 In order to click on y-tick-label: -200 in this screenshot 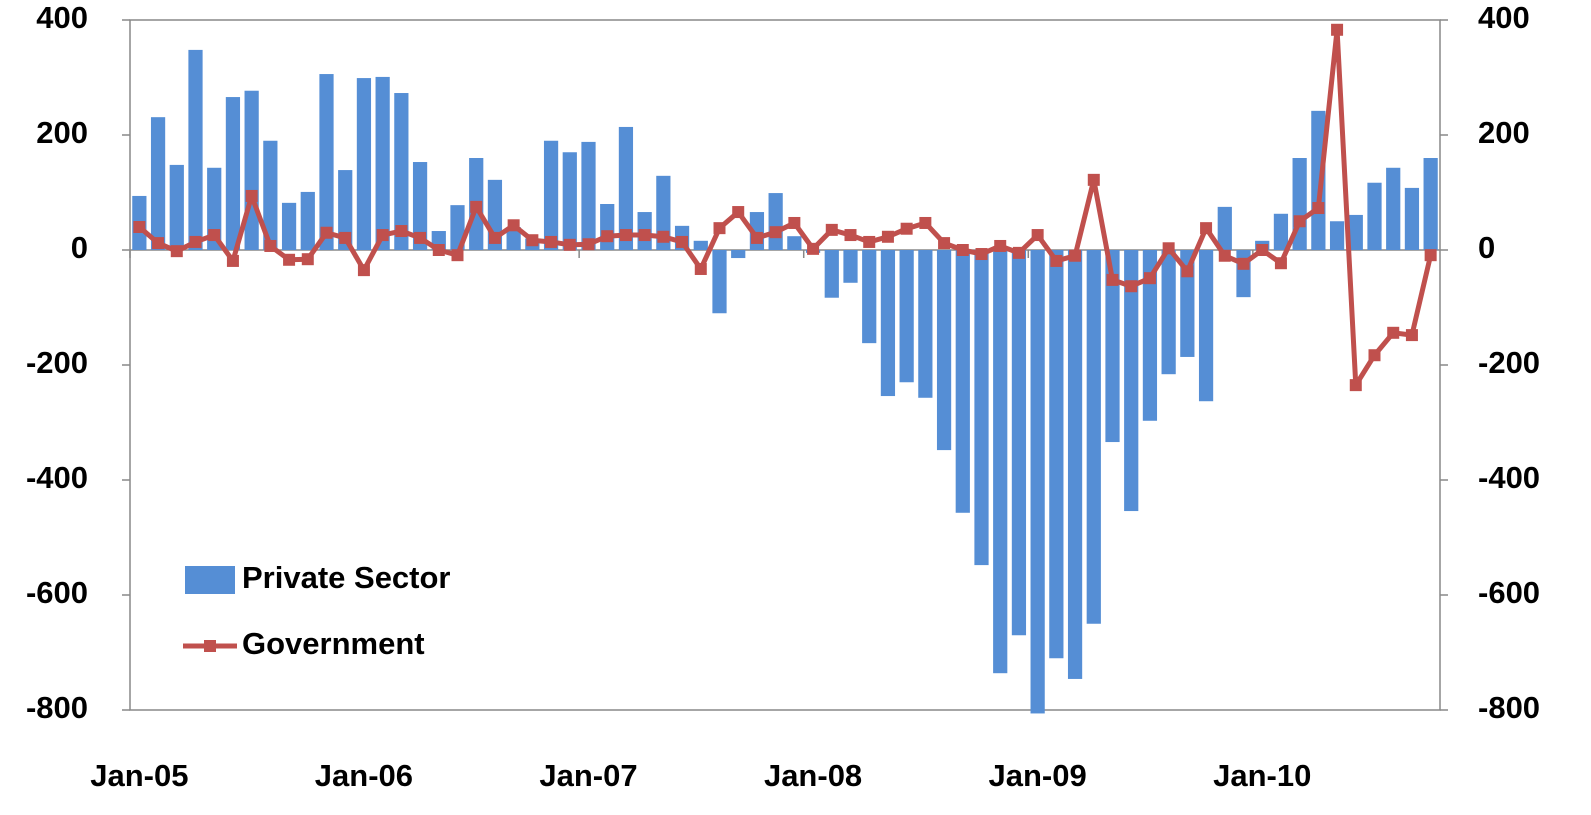, I will do `click(57, 362)`.